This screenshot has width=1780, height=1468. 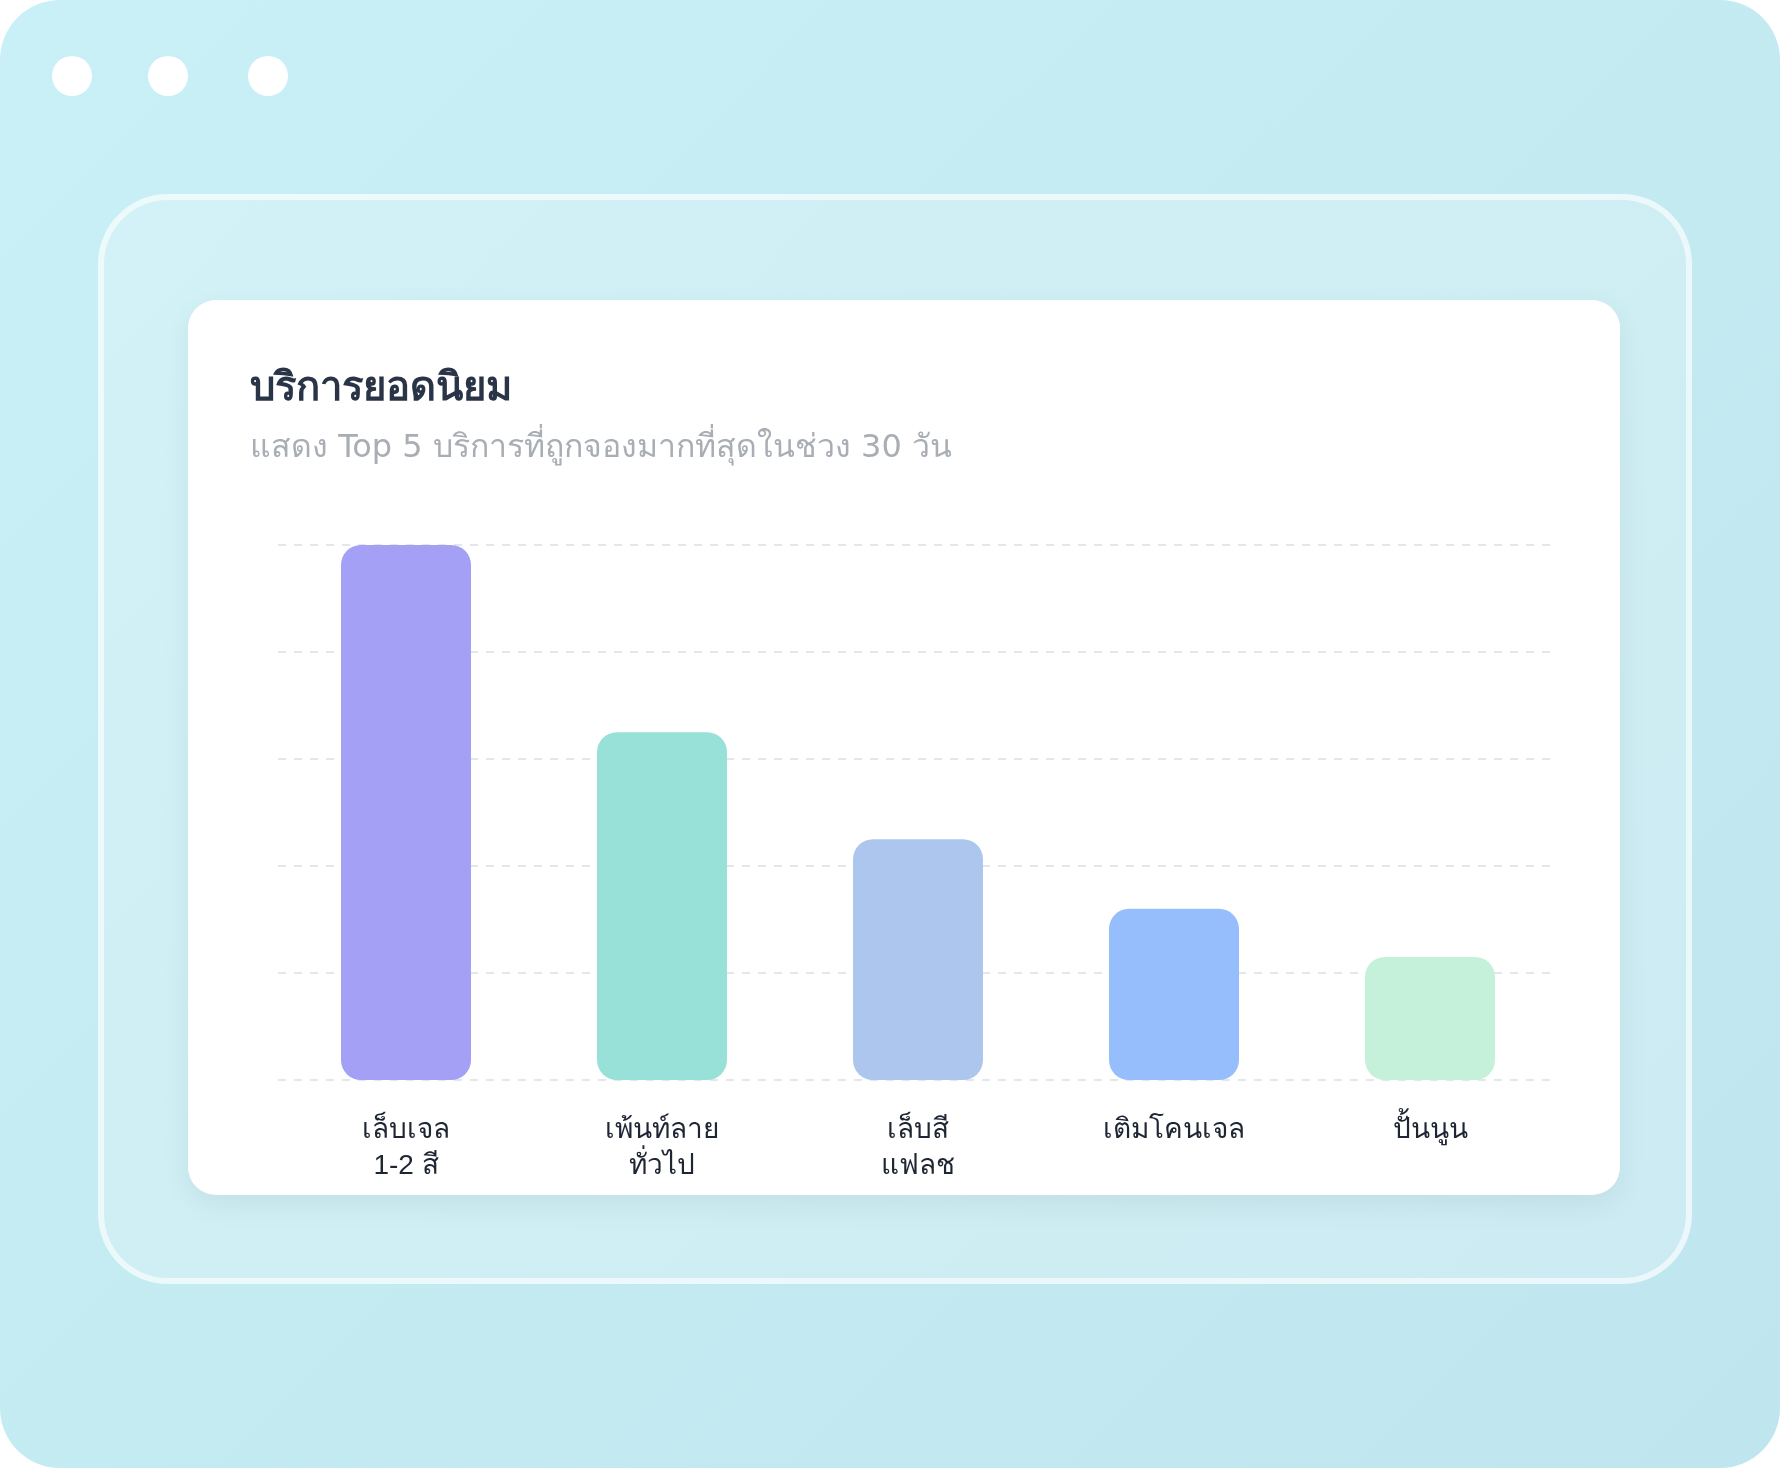 I want to click on x-tick-label: เล็บเจล 1-2 สี, so click(x=406, y=1145).